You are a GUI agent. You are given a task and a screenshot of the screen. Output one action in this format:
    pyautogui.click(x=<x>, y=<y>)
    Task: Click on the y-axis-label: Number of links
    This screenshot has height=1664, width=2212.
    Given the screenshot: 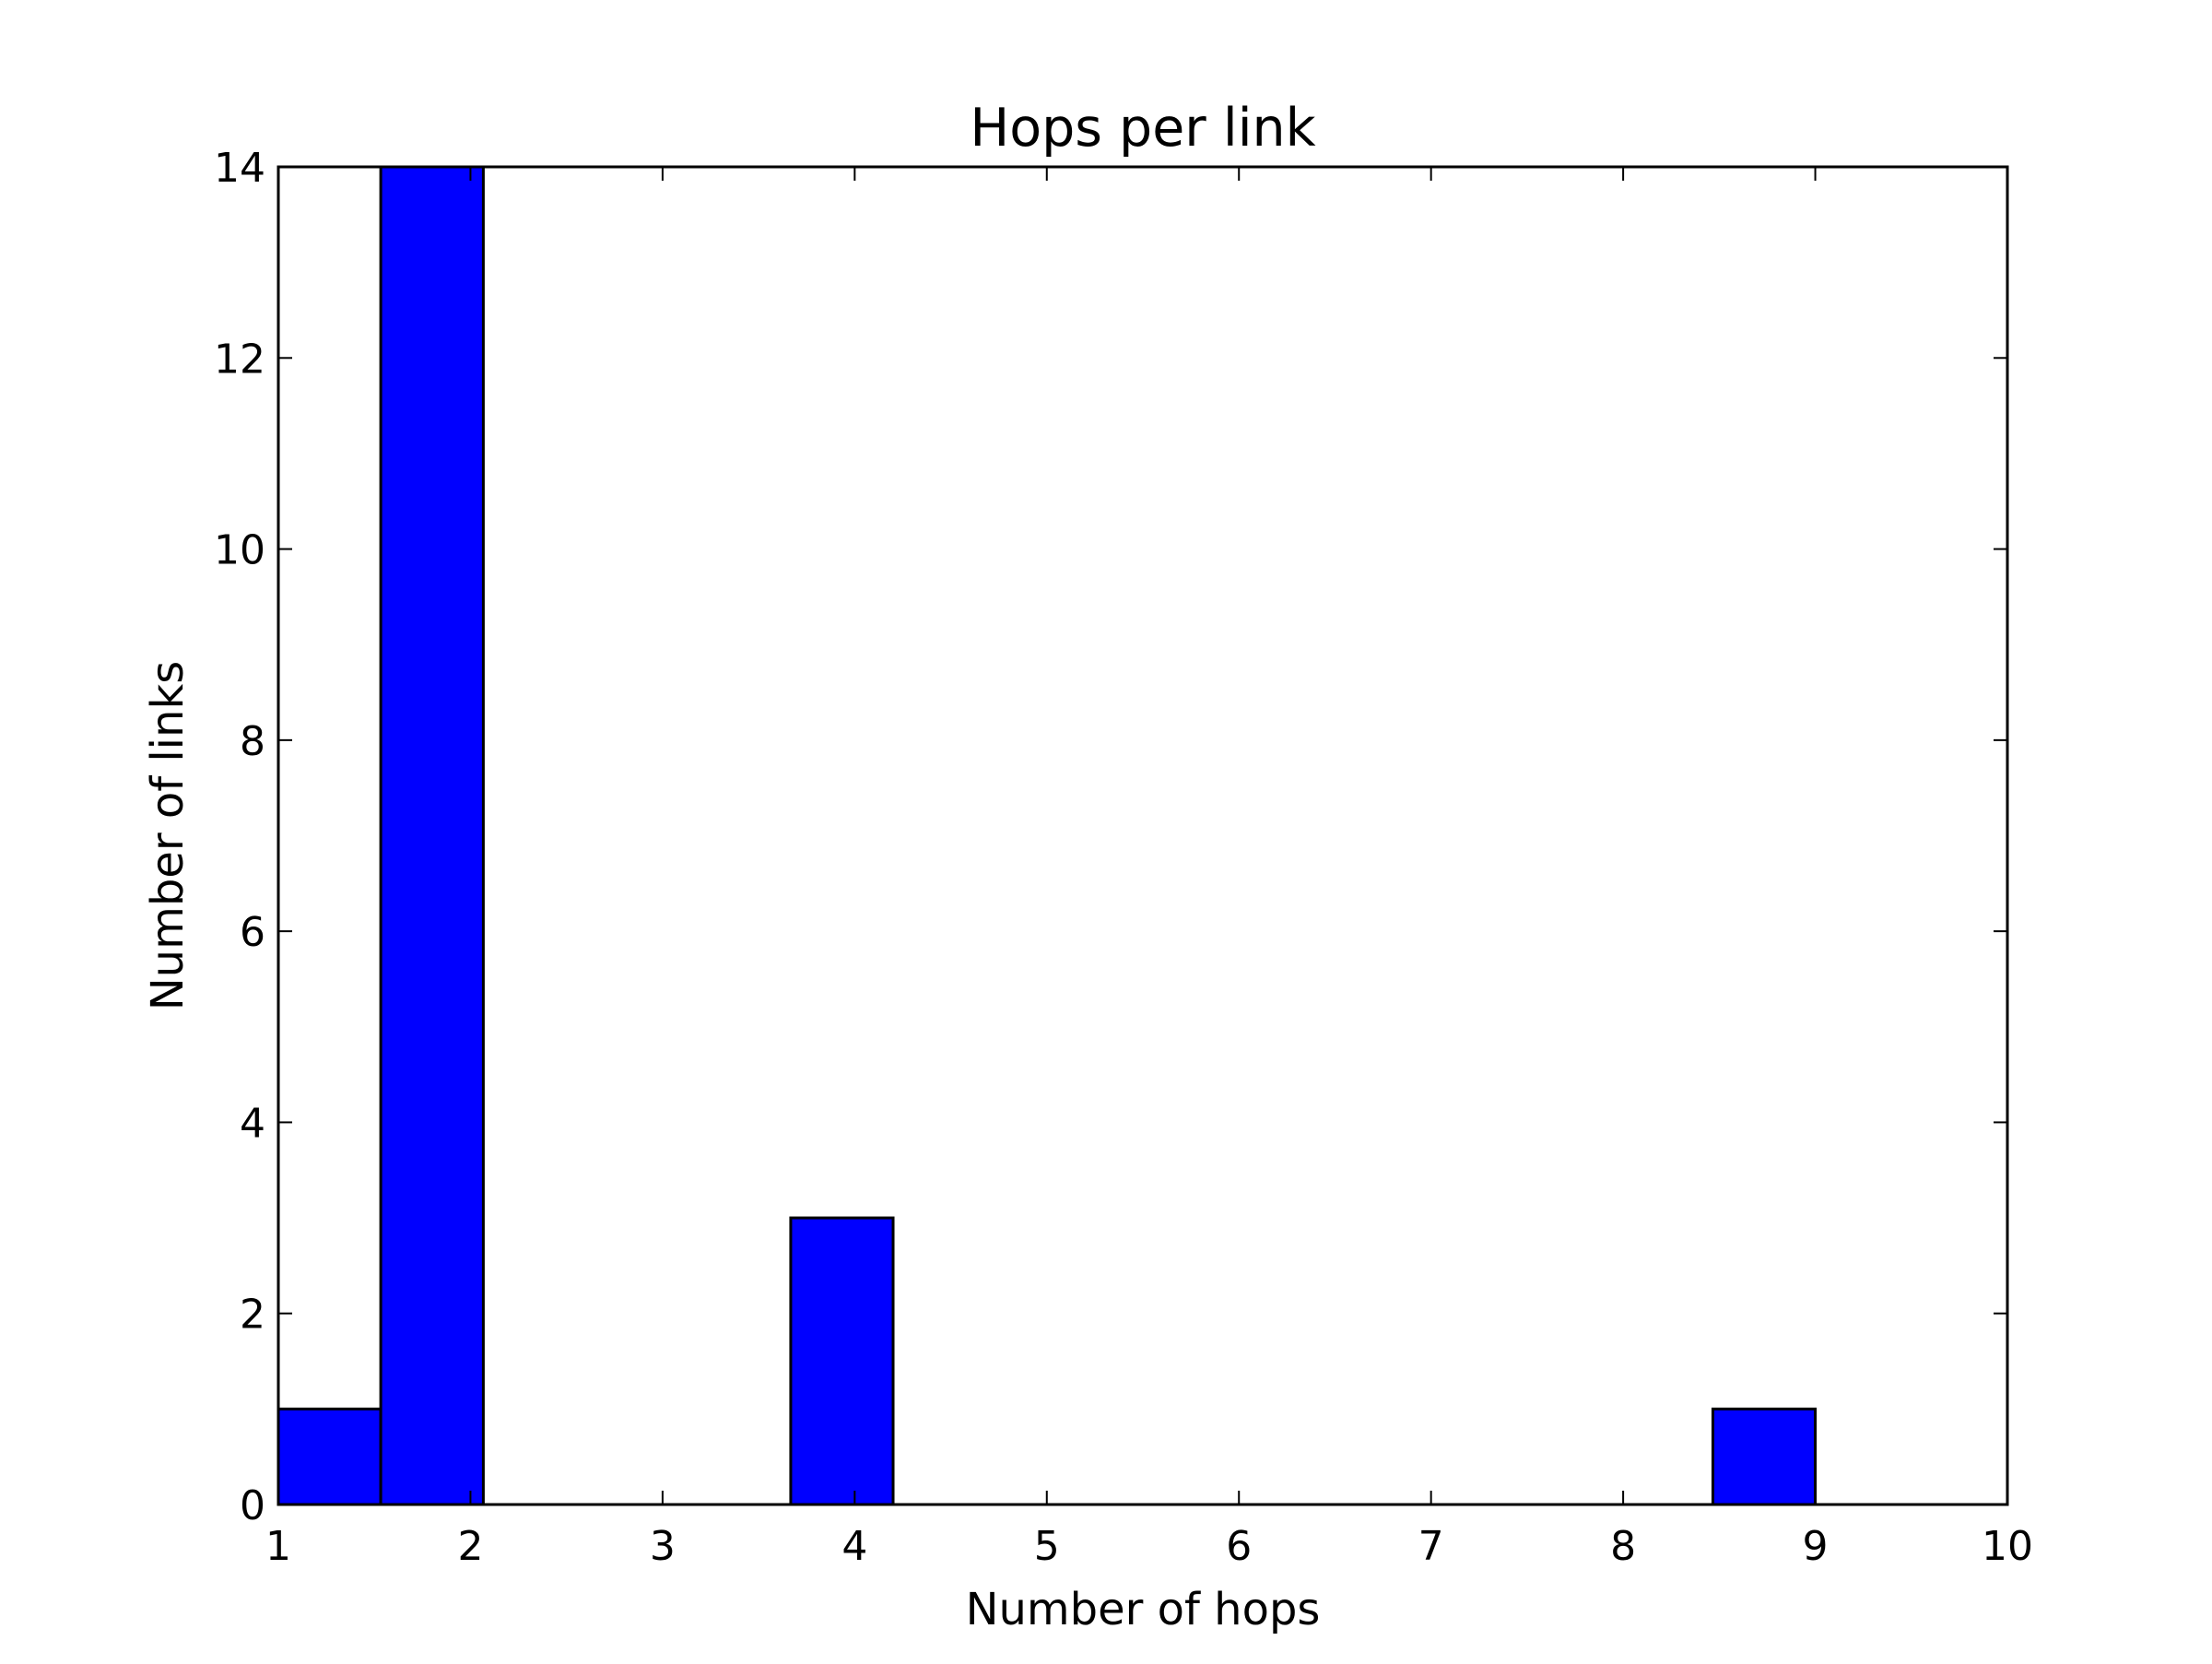 What is the action you would take?
    pyautogui.click(x=168, y=836)
    